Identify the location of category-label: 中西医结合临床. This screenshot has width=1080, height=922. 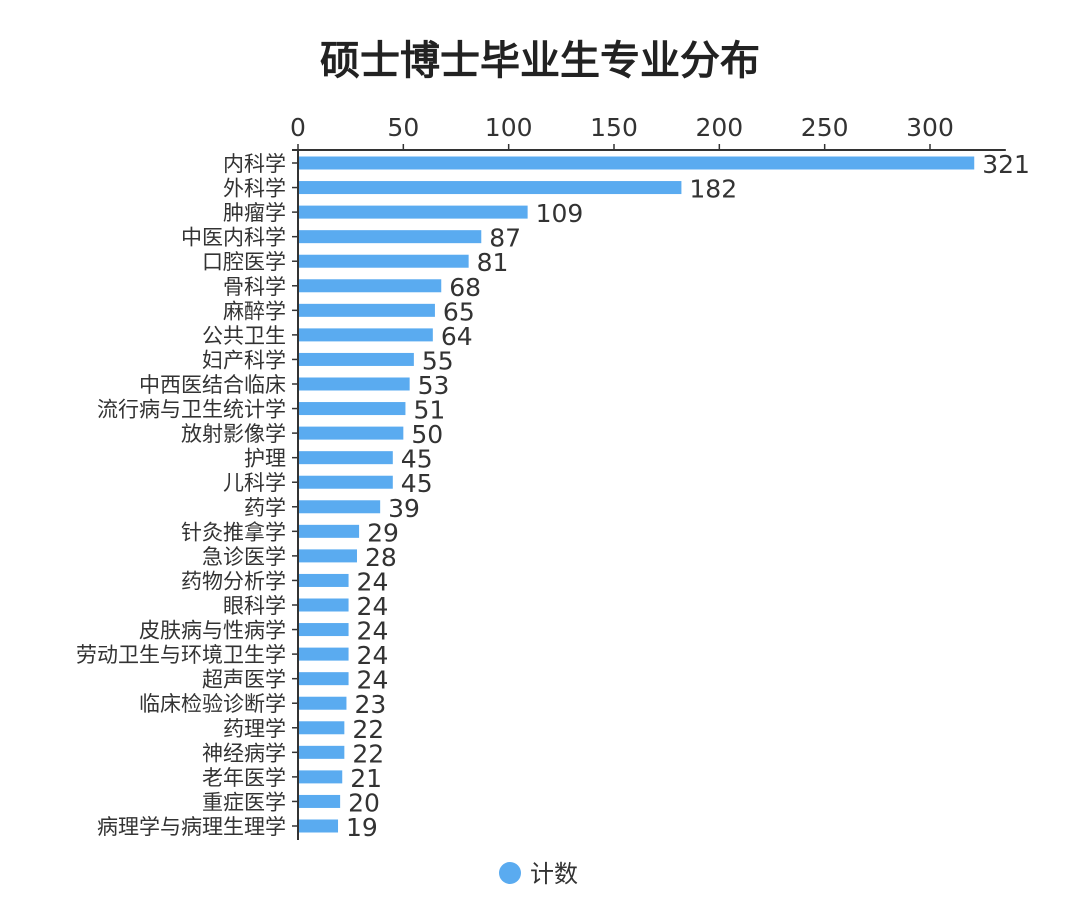
(212, 385).